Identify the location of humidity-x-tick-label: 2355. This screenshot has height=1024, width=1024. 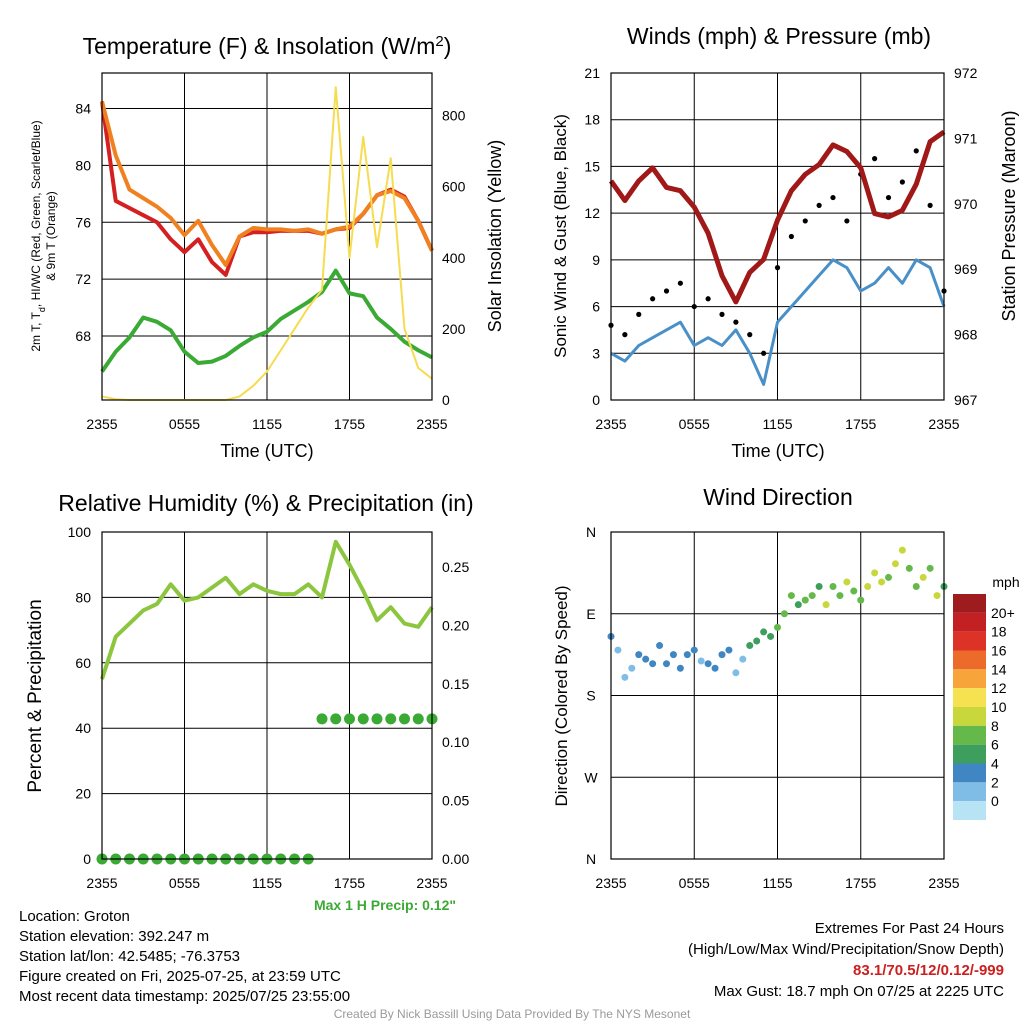
(101, 883).